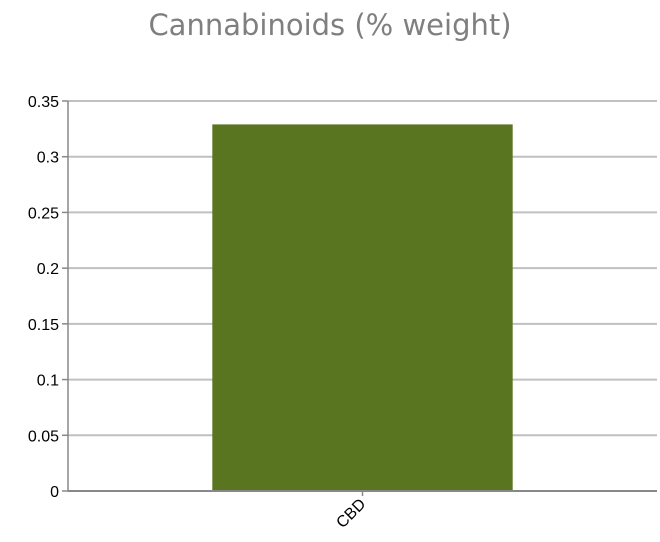 This screenshot has height=542, width=660. What do you see at coordinates (351, 514) in the screenshot?
I see `x-tick-label: CBD` at bounding box center [351, 514].